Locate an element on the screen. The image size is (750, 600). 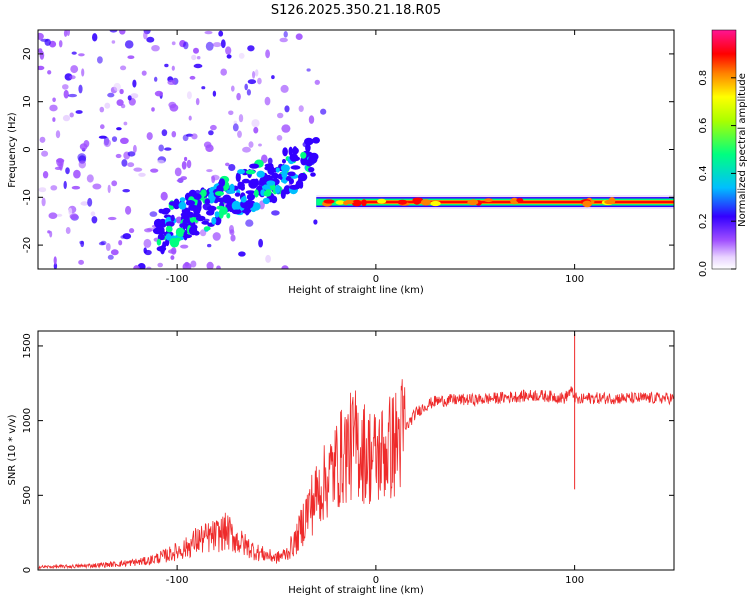
y-tick-label: 0 is located at coordinates (27, 570).